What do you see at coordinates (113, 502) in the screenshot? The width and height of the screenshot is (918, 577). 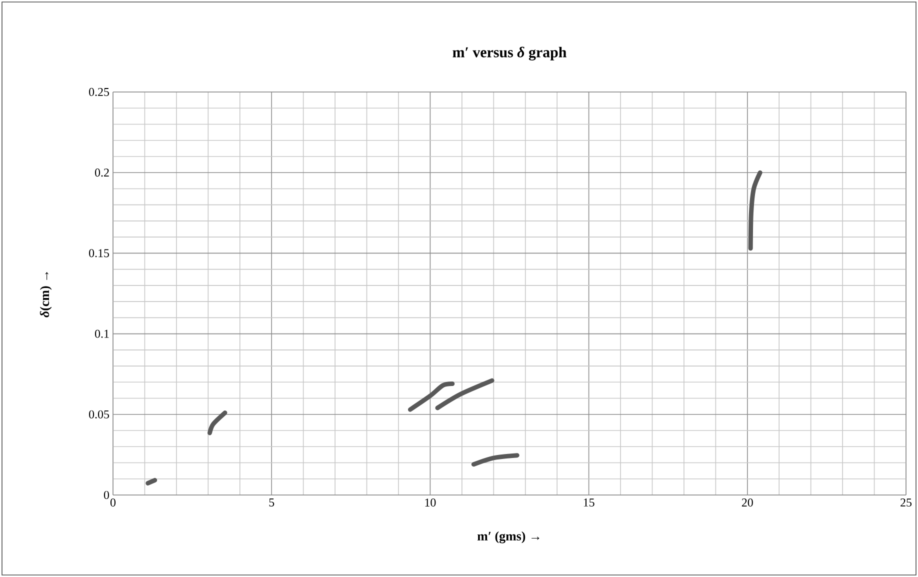 I see `x-tick-label: 0` at bounding box center [113, 502].